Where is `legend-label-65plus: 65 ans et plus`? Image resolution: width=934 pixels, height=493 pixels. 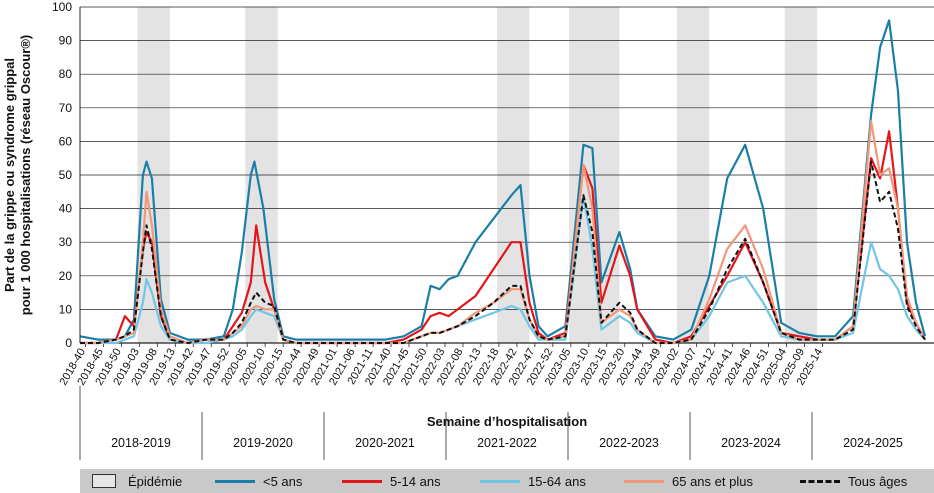 legend-label-65plus: 65 ans et plus is located at coordinates (712, 481).